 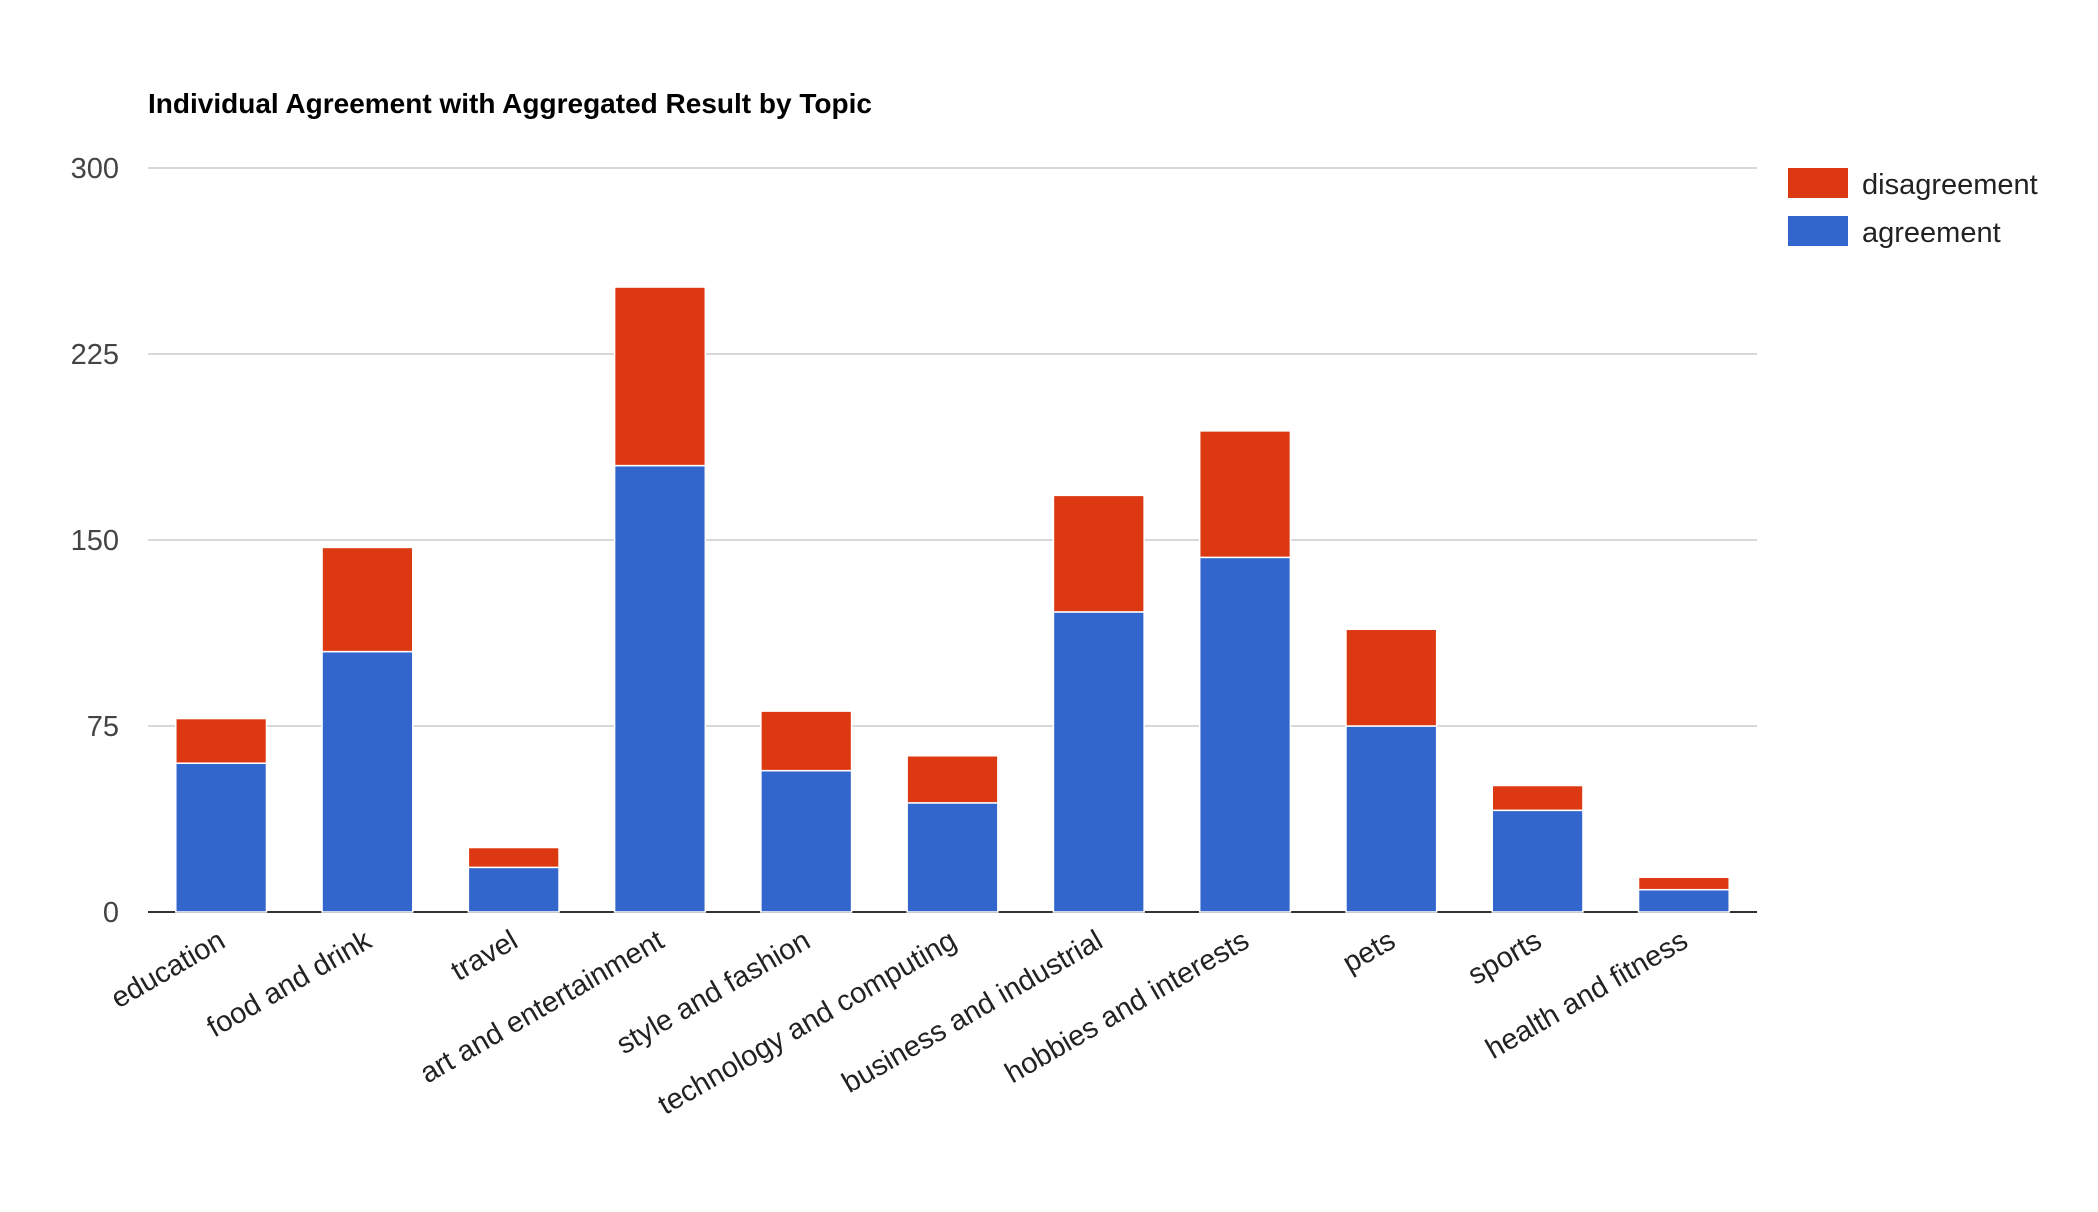 I want to click on y-tick-label: 150, so click(x=95, y=541).